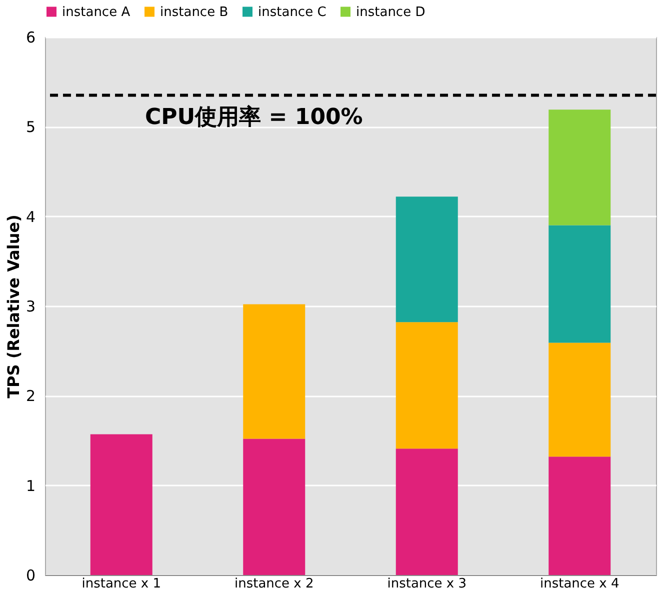 The height and width of the screenshot is (595, 663). What do you see at coordinates (274, 584) in the screenshot?
I see `x-tick-label: instance x 2` at bounding box center [274, 584].